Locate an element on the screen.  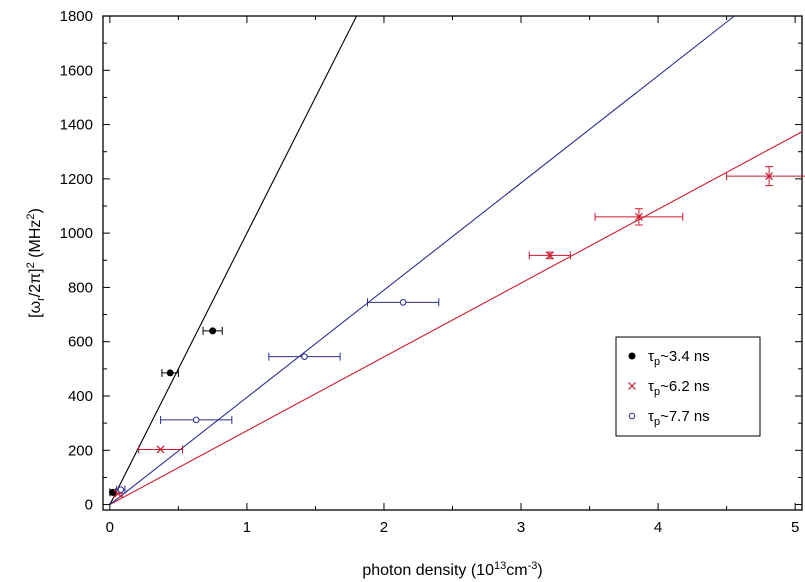
x-tick-label: 3 is located at coordinates (521, 527).